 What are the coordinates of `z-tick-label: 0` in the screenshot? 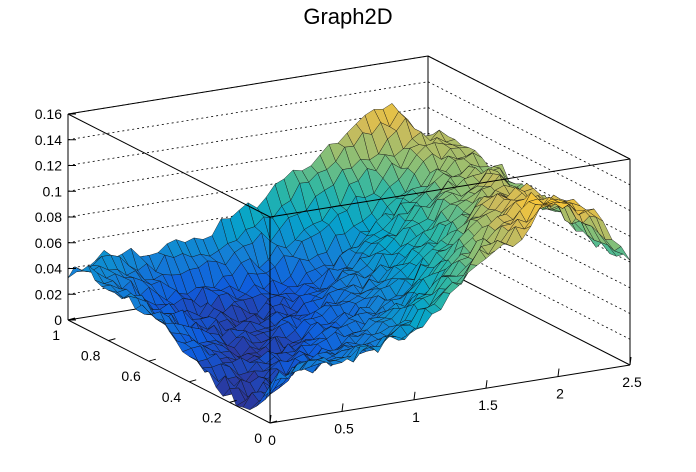 It's located at (58, 320).